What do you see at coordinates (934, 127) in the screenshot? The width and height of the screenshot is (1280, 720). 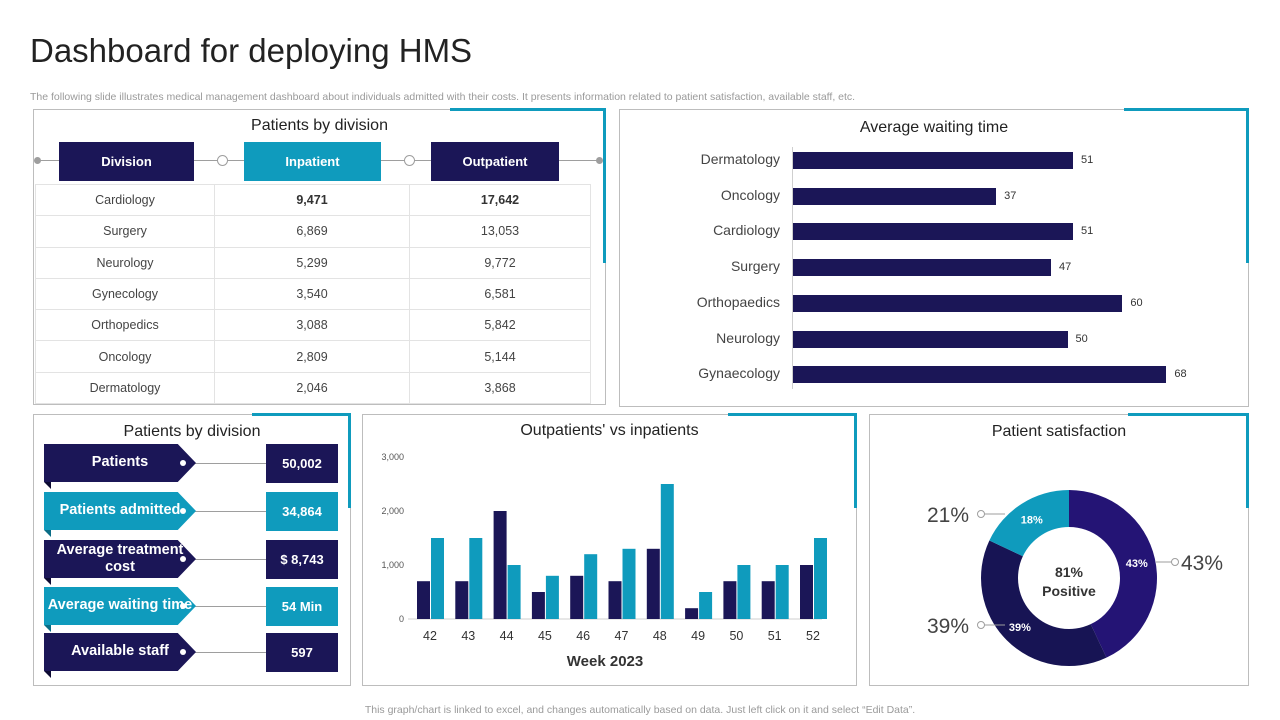 I see `panel-title: Average waiting time` at bounding box center [934, 127].